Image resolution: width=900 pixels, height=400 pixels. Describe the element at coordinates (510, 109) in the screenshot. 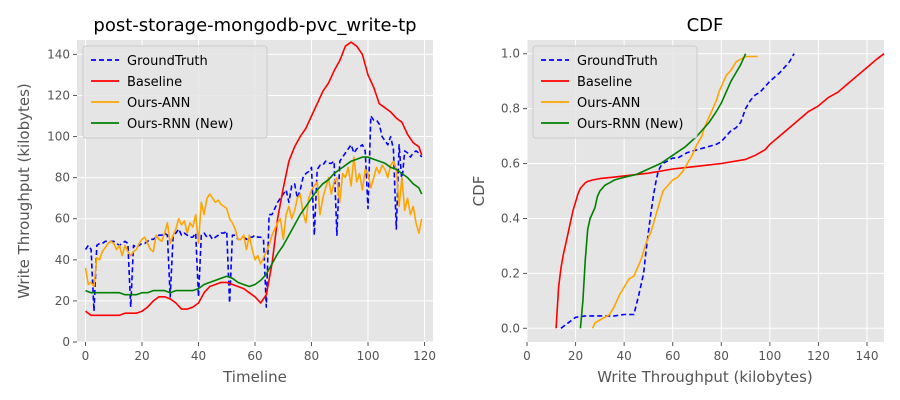

I see `y-tick-label: 0.8` at that location.